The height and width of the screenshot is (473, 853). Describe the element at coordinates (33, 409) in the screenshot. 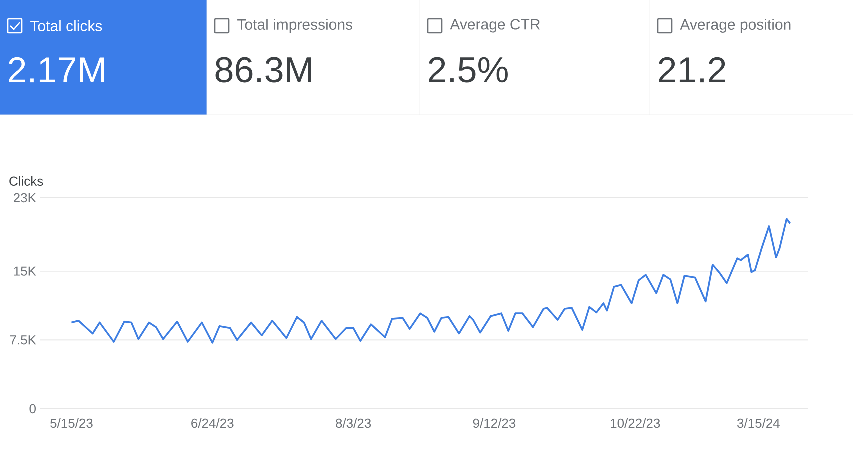

I see `y-tick-label: 0` at that location.